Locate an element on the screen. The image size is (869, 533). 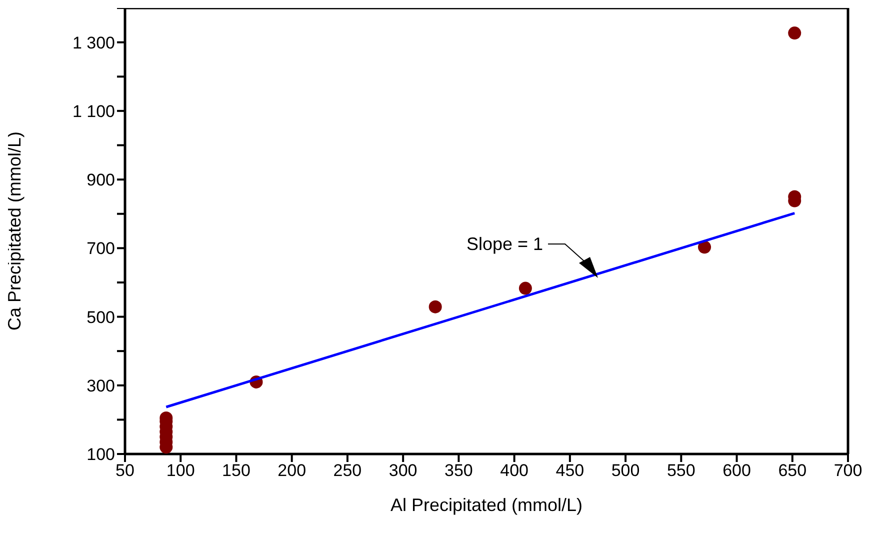
x-tick-label: 50 is located at coordinates (125, 470).